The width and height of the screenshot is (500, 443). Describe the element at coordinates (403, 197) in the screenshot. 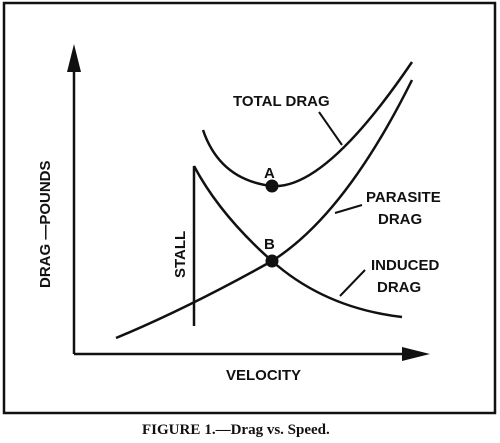

I see `parasite-drag-label-line1: PARASITE` at that location.